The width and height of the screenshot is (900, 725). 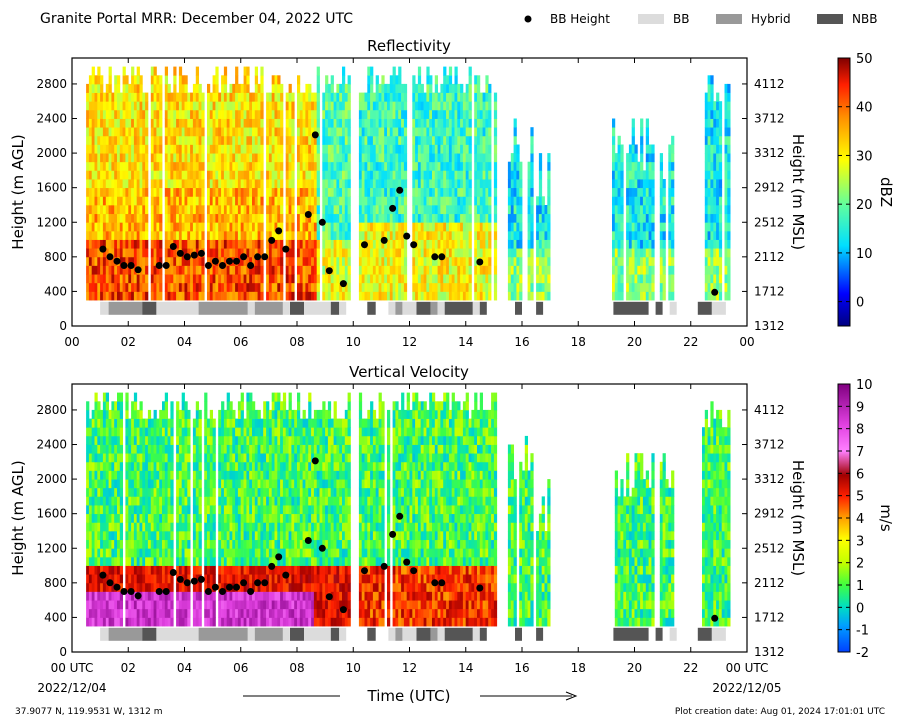 I want to click on x-tick-label: 06, so click(x=240, y=342).